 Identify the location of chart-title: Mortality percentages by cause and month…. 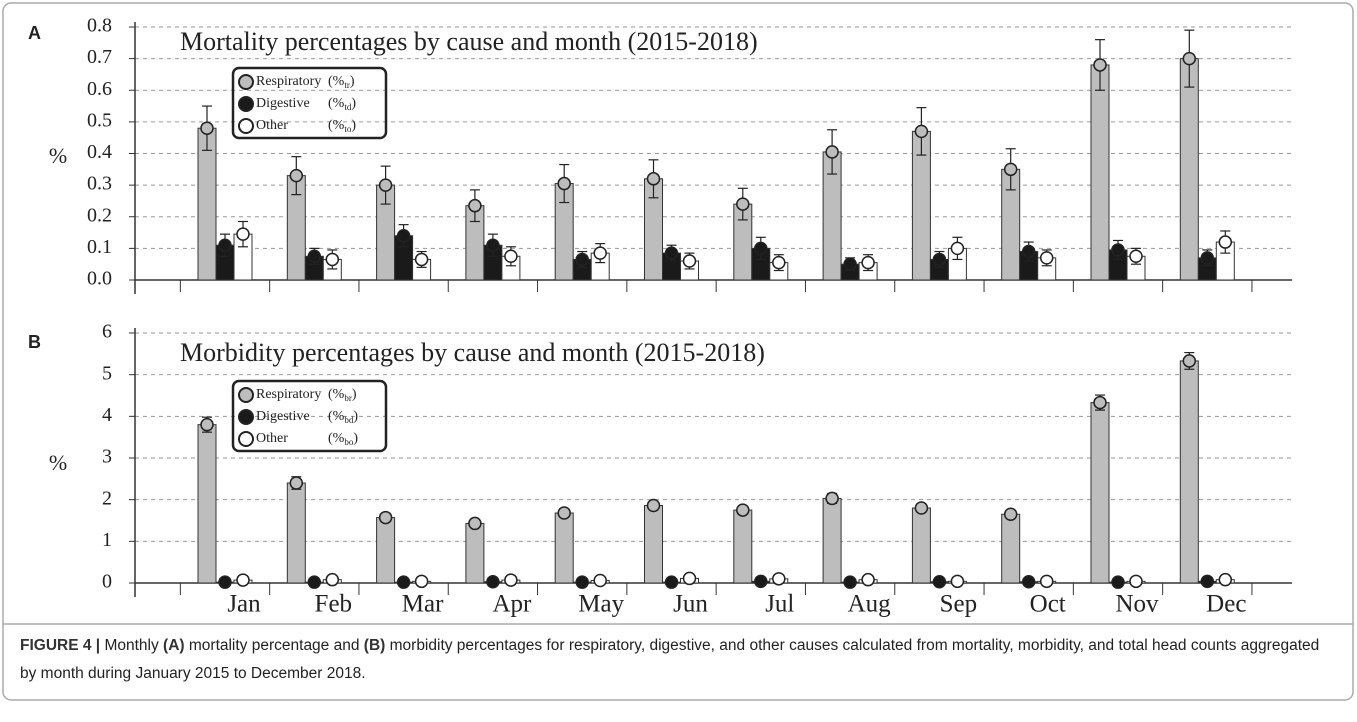
(469, 41).